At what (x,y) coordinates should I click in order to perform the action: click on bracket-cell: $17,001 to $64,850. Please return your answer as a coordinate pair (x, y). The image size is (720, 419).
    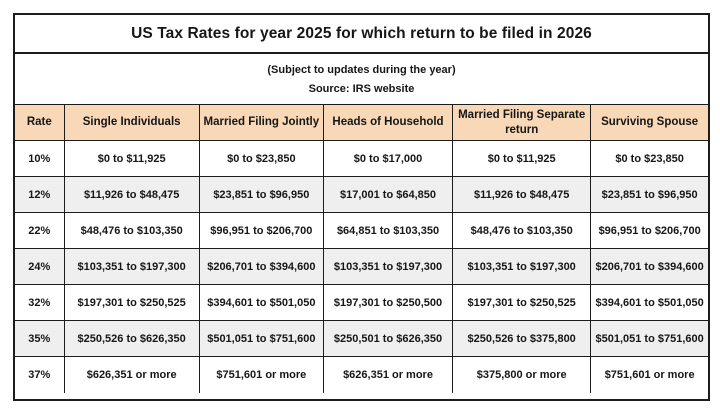
    Looking at the image, I should click on (388, 194).